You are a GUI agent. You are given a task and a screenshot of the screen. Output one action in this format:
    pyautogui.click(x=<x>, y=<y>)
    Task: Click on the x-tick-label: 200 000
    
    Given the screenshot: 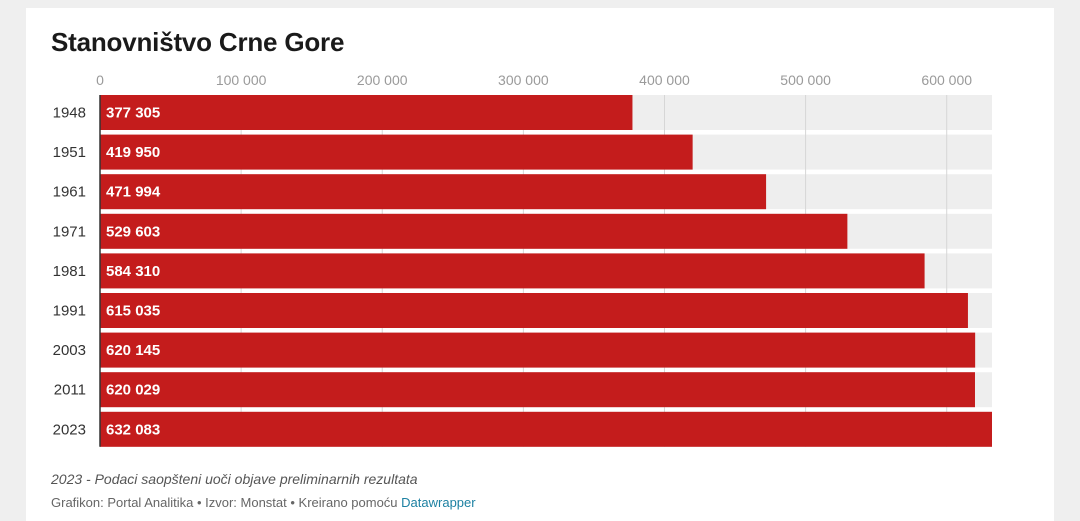 What is the action you would take?
    pyautogui.click(x=382, y=80)
    